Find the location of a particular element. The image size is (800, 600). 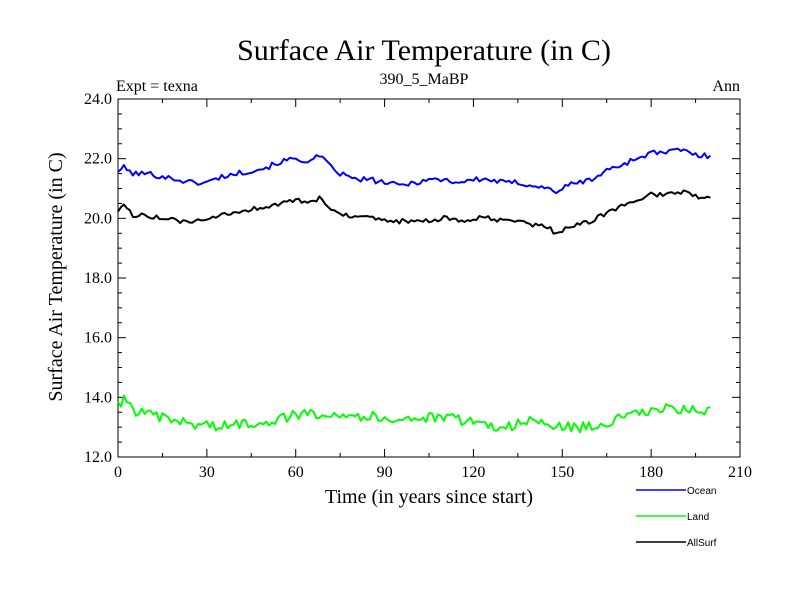

x-tick-label: 60 is located at coordinates (296, 472).